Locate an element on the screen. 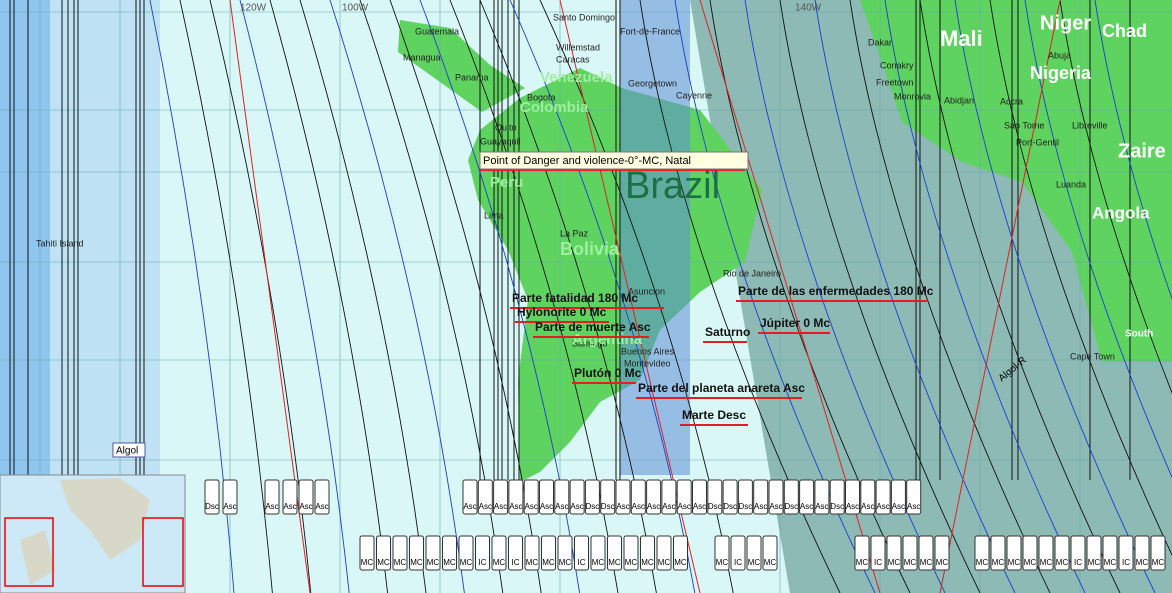  annotation: Marte Desc is located at coordinates (714, 415).